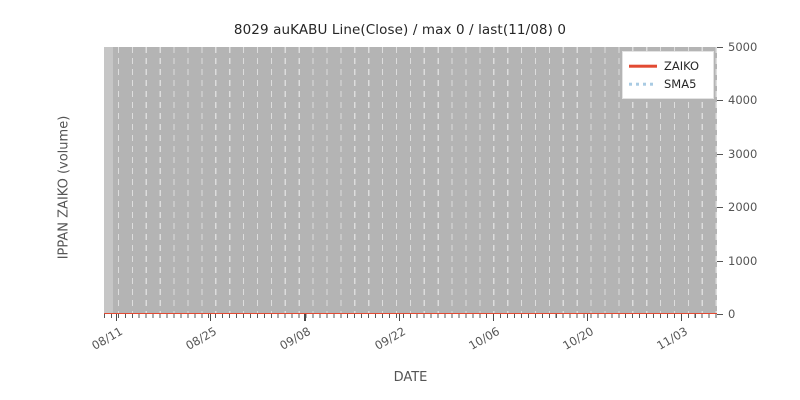  What do you see at coordinates (743, 100) in the screenshot?
I see `y-tick-text: 4000` at bounding box center [743, 100].